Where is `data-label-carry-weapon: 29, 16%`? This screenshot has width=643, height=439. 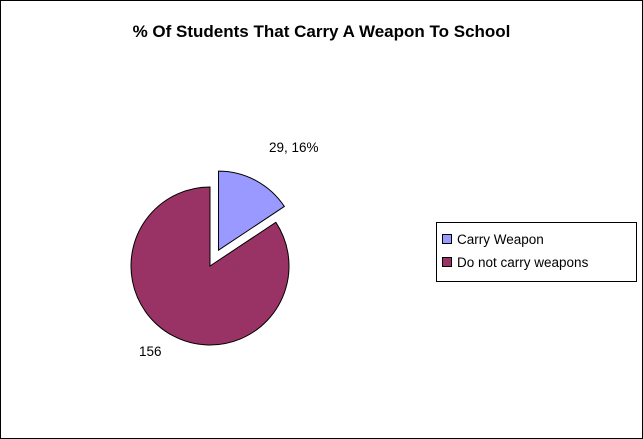 data-label-carry-weapon: 29, 16% is located at coordinates (294, 147).